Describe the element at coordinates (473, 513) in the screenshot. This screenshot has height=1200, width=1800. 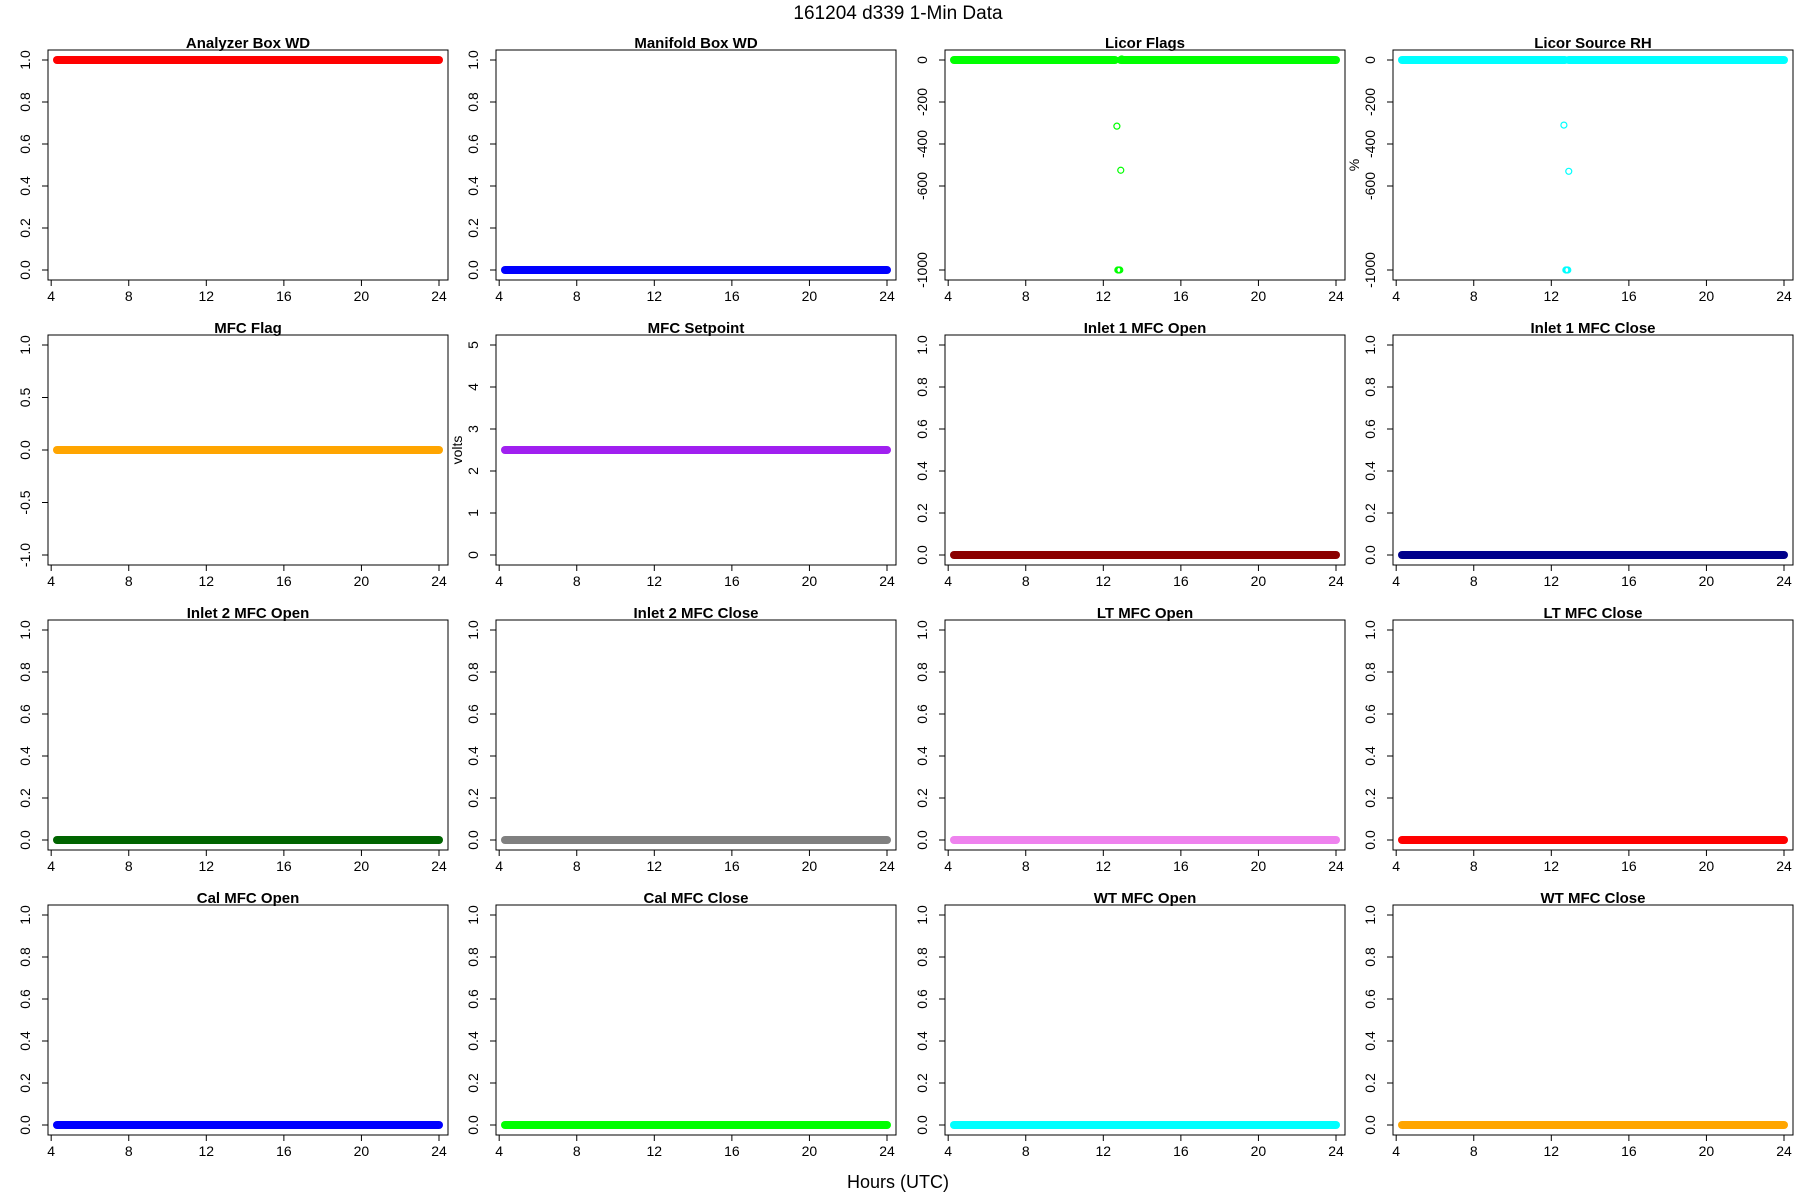
I see `y-tick-label: 1` at that location.